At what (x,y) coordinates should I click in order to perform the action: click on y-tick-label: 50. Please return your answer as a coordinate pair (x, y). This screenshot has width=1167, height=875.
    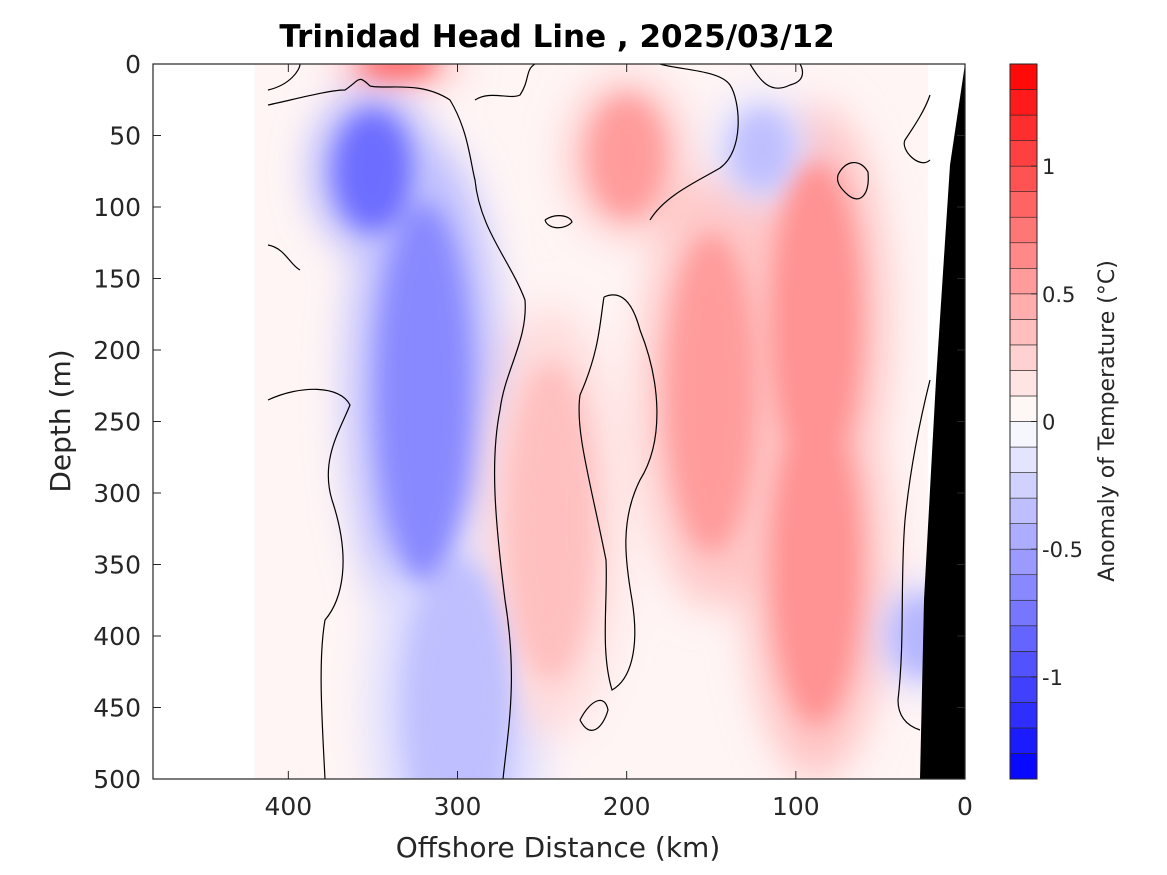
    Looking at the image, I should click on (125, 136).